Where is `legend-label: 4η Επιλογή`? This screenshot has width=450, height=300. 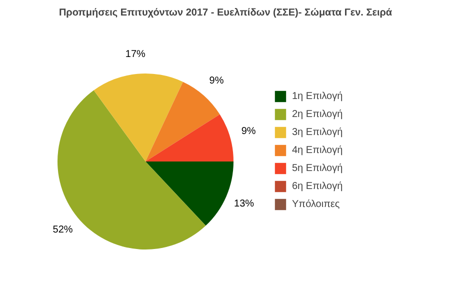
legend-label: 4η Επιλογή is located at coordinates (317, 150).